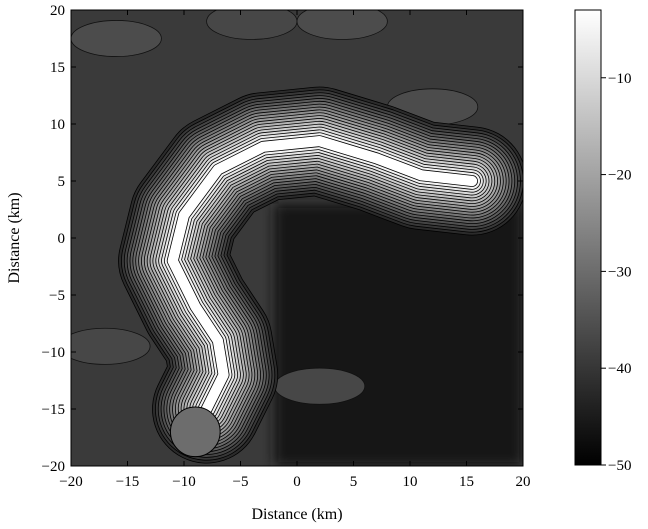  I want to click on x-tick-label: −5, so click(241, 482).